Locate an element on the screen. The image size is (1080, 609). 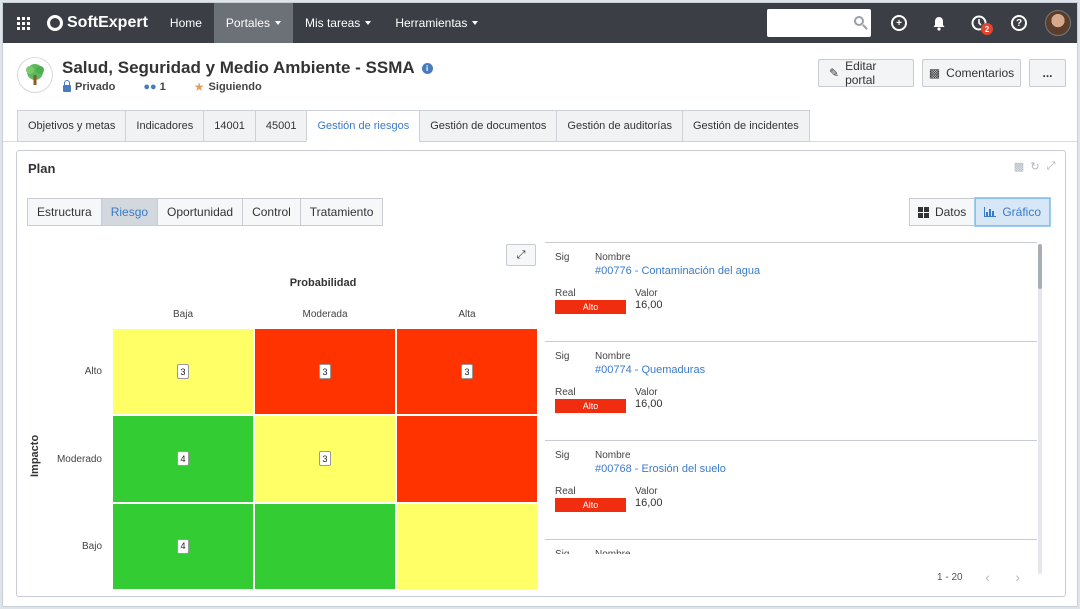
chart-view-button: Gráfico is located at coordinates (1012, 212).